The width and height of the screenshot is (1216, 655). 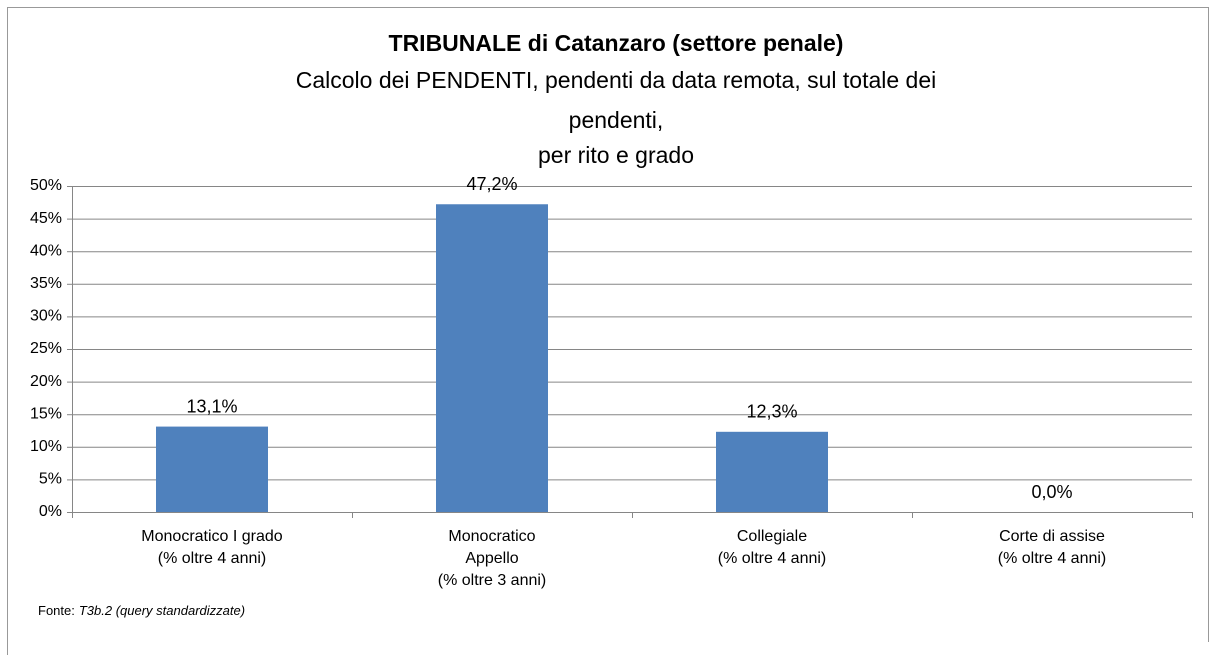 I want to click on x-tick-label: Collegiale, so click(x=772, y=536).